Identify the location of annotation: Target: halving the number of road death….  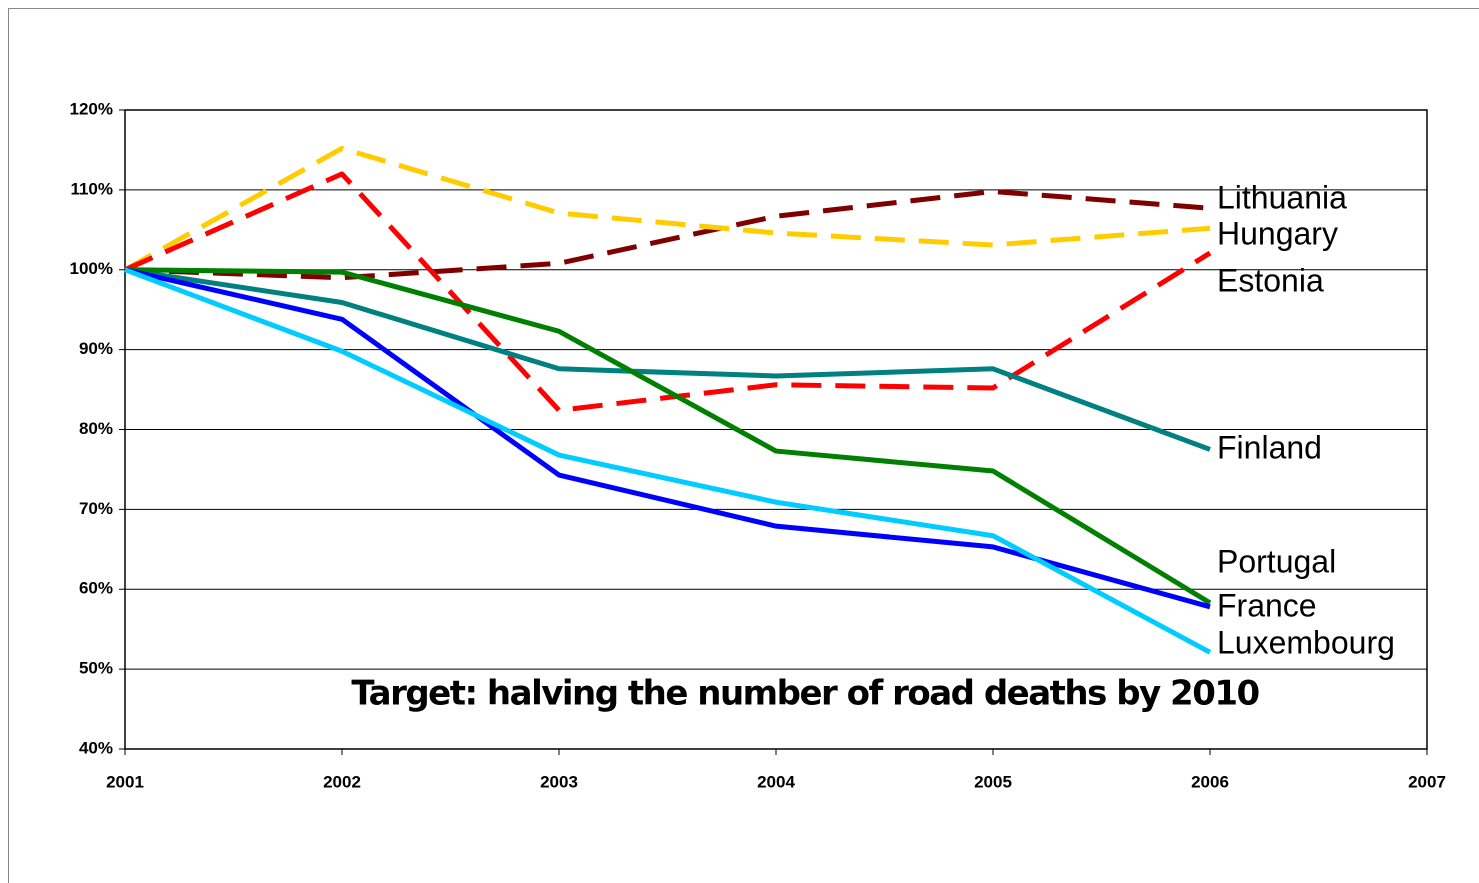
(805, 694).